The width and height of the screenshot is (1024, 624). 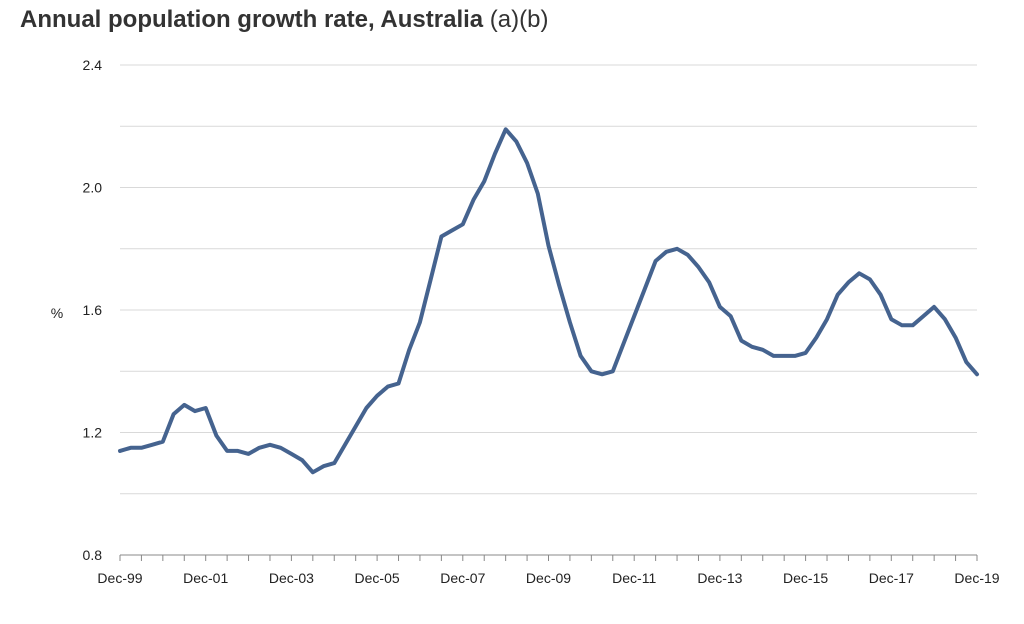 I want to click on x-tick-label: Dec-09, so click(x=548, y=578).